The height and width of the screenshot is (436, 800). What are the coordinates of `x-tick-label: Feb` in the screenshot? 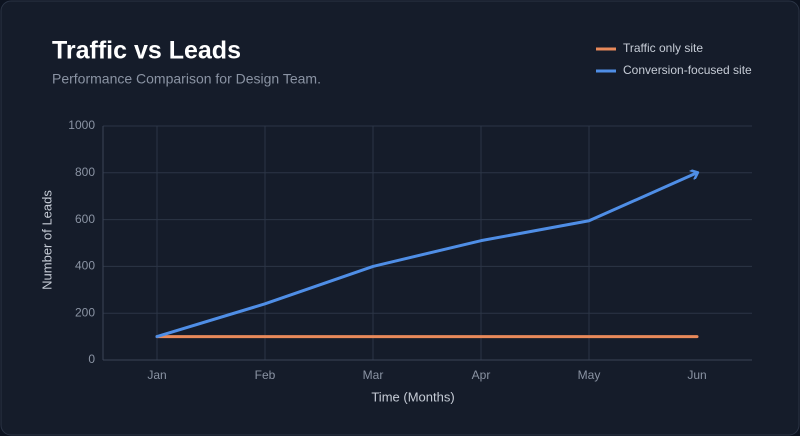 It's located at (265, 375).